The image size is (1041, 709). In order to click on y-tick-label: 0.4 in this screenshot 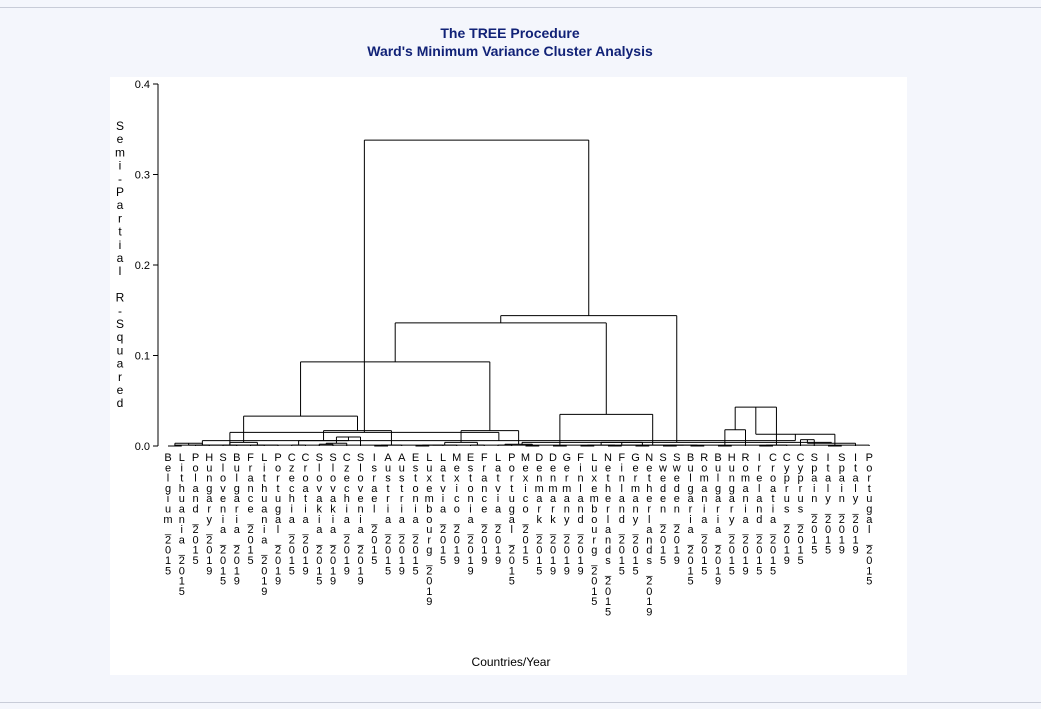, I will do `click(142, 85)`.